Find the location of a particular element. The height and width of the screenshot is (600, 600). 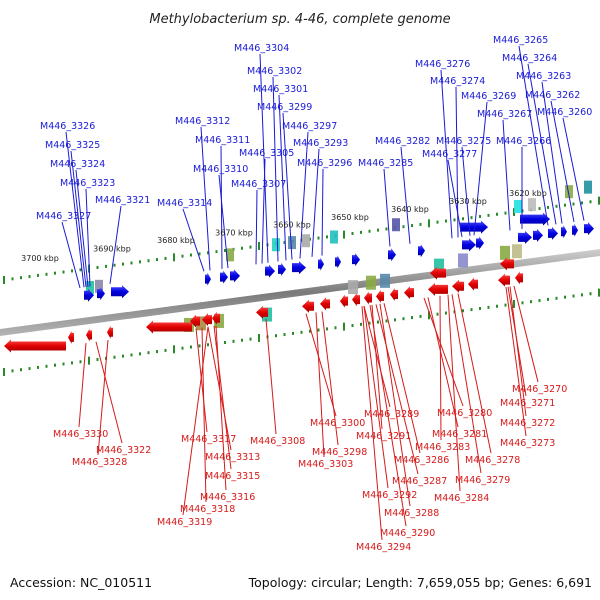

reverse-gene-label: M446_3289 is located at coordinates (391, 414).